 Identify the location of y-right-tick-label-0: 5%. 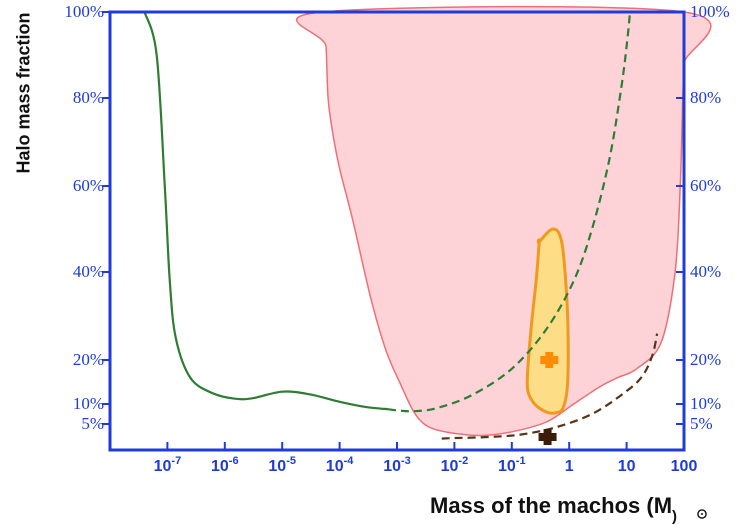
(701, 423).